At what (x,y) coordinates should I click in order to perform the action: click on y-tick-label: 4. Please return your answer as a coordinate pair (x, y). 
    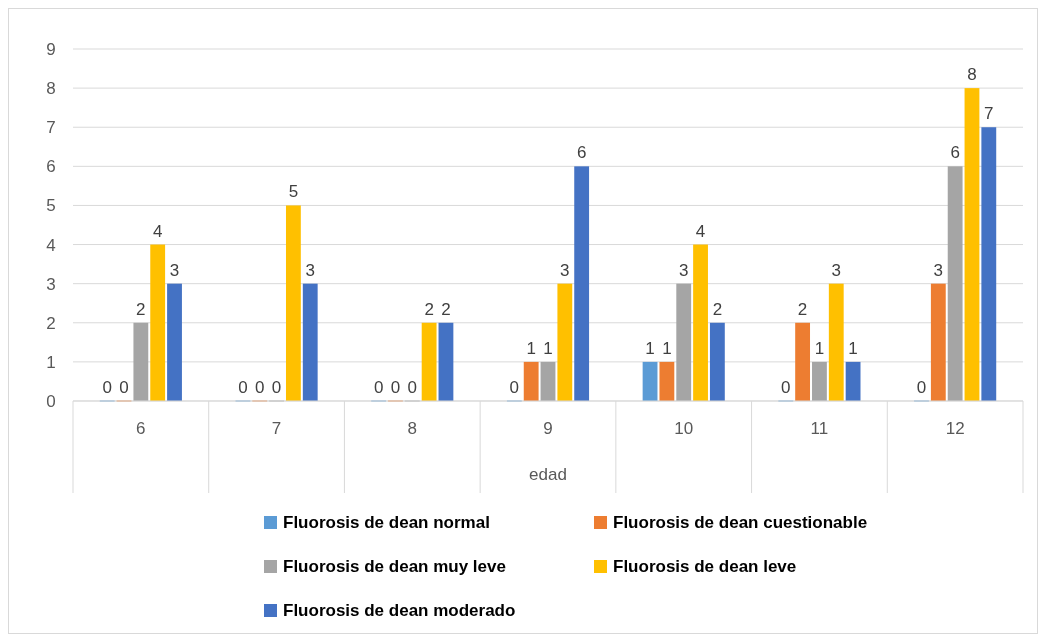
    Looking at the image, I should click on (51, 245).